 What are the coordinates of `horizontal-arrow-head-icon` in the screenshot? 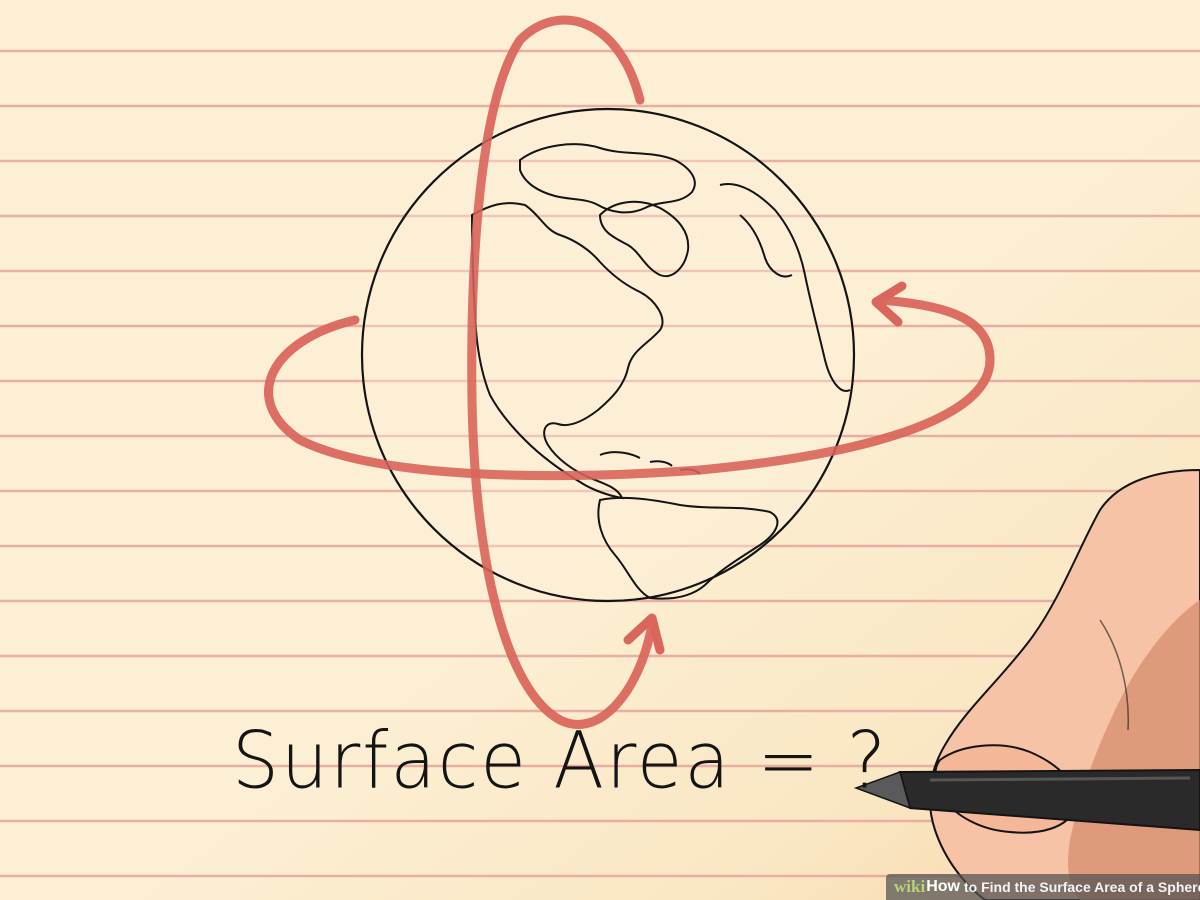 It's located at (889, 304).